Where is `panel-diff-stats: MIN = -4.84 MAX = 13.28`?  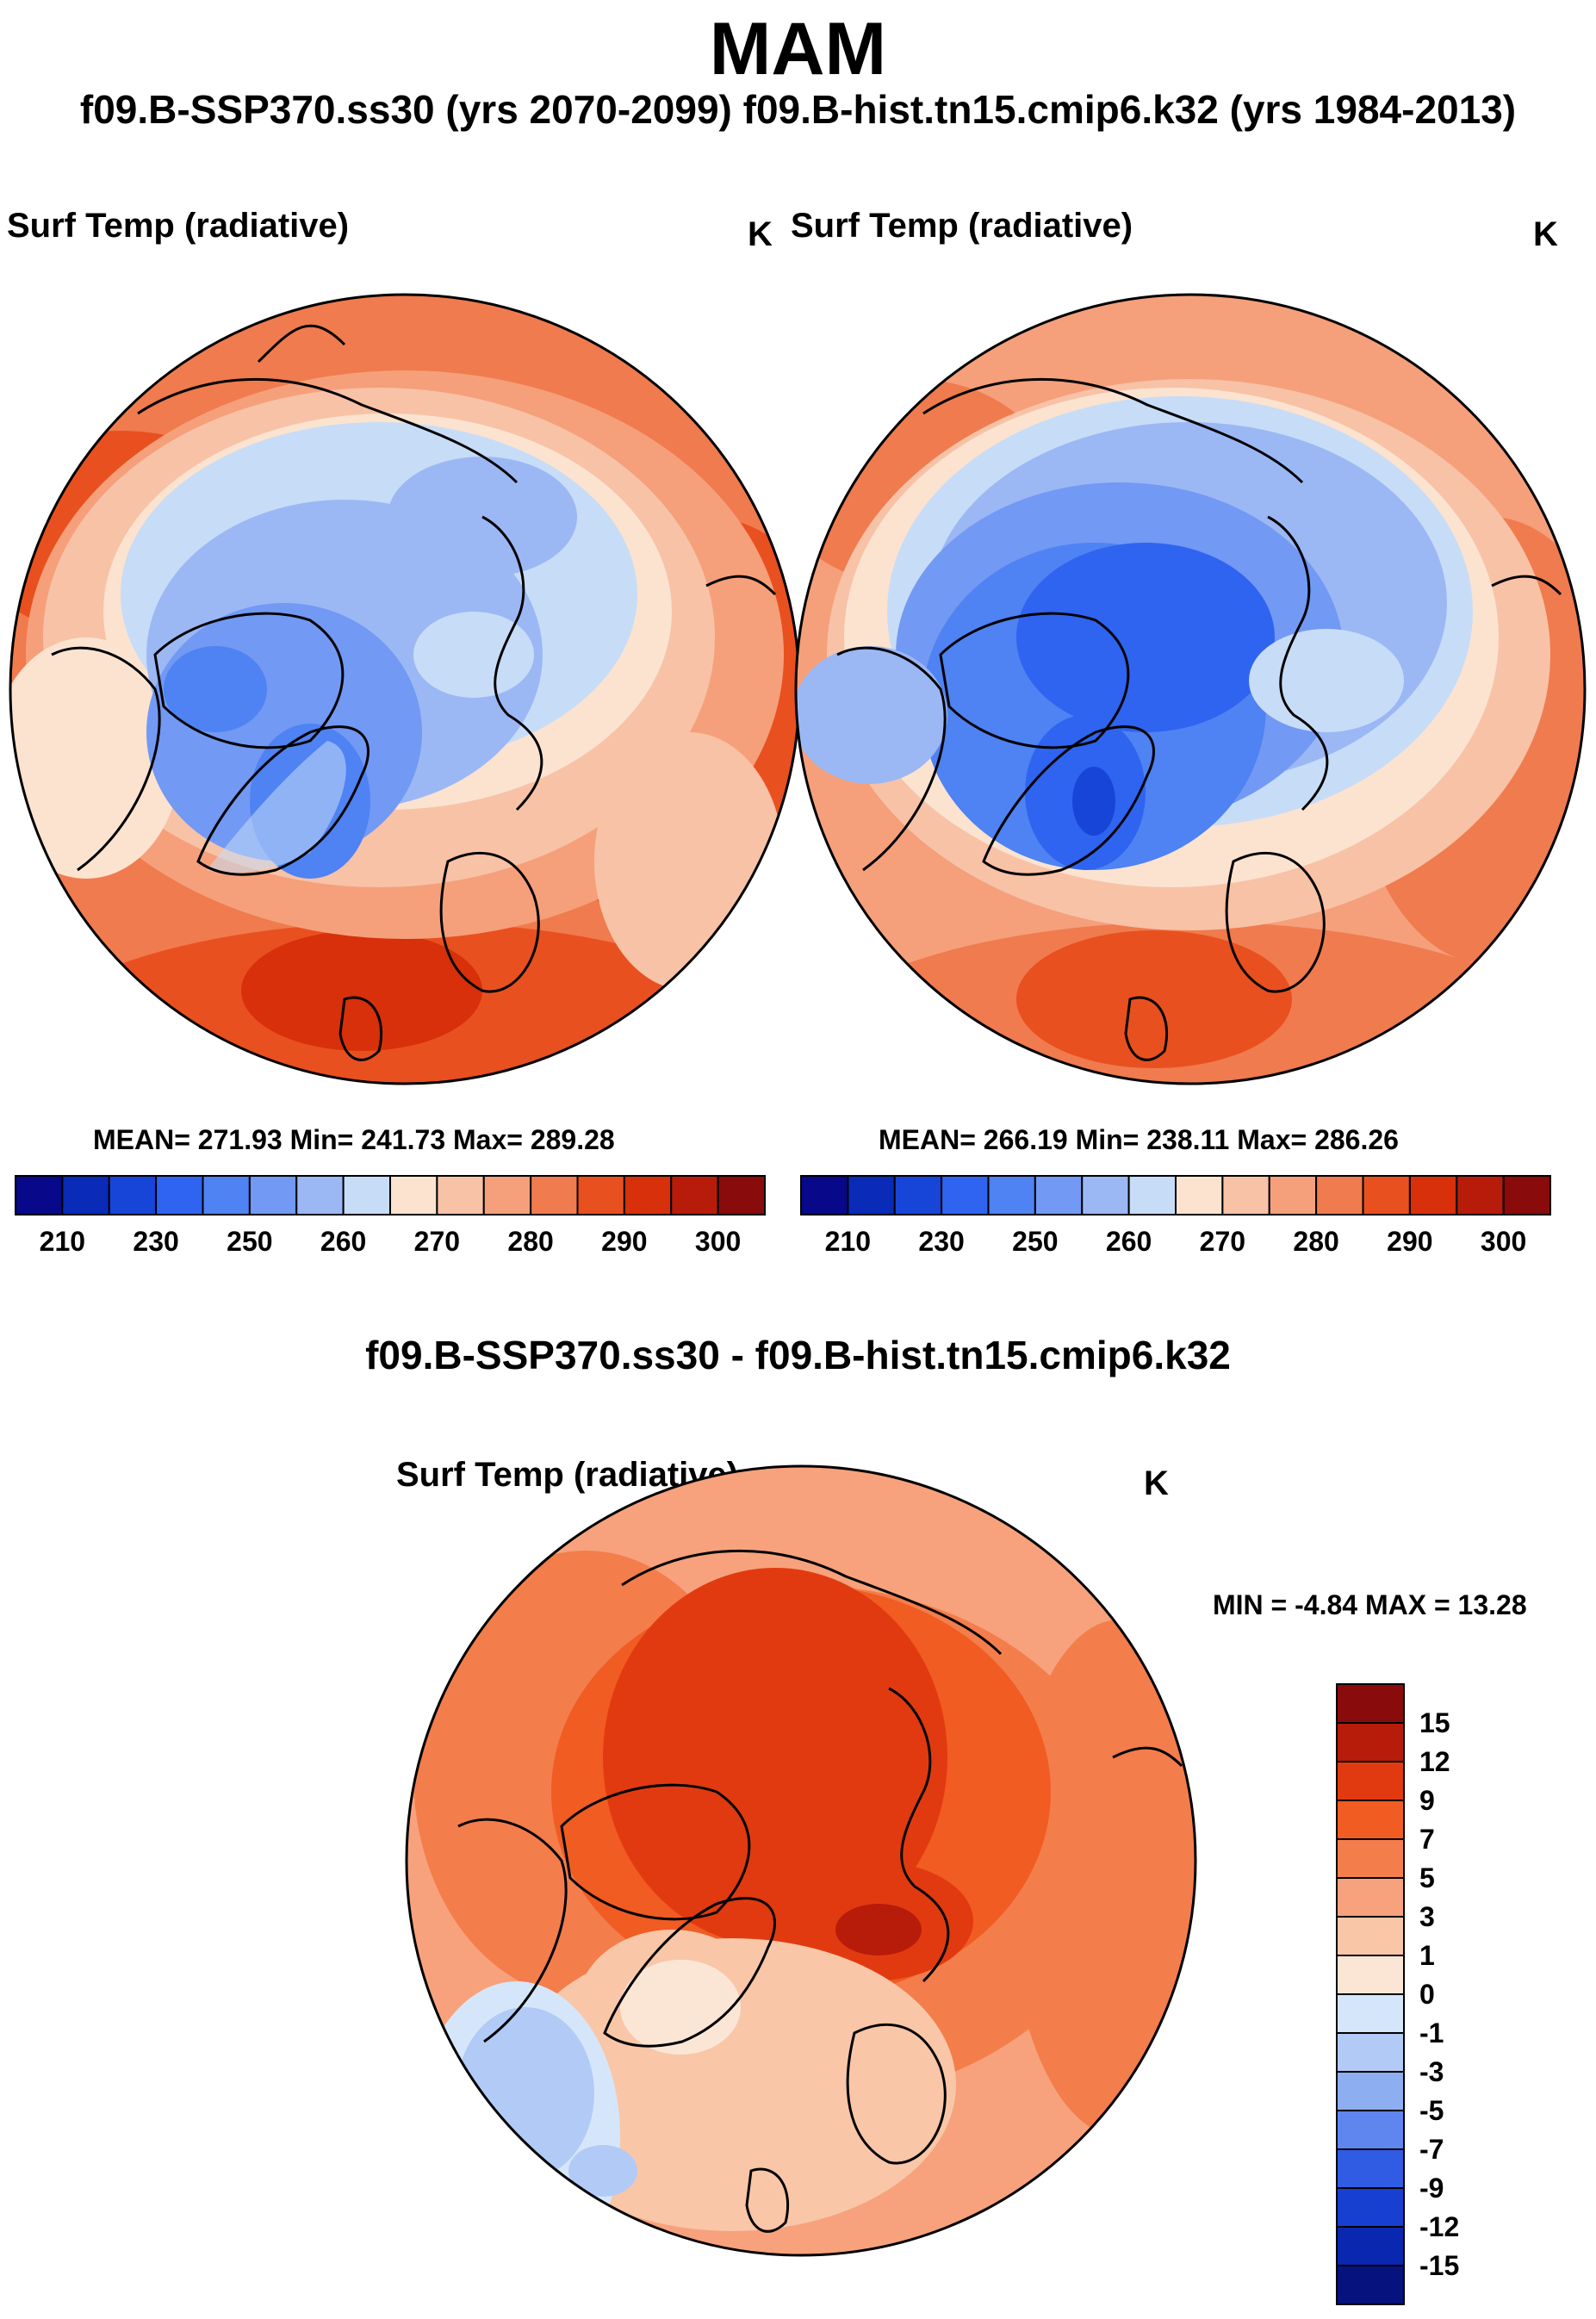
panel-diff-stats: MIN = -4.84 MAX = 13.28 is located at coordinates (1370, 1605).